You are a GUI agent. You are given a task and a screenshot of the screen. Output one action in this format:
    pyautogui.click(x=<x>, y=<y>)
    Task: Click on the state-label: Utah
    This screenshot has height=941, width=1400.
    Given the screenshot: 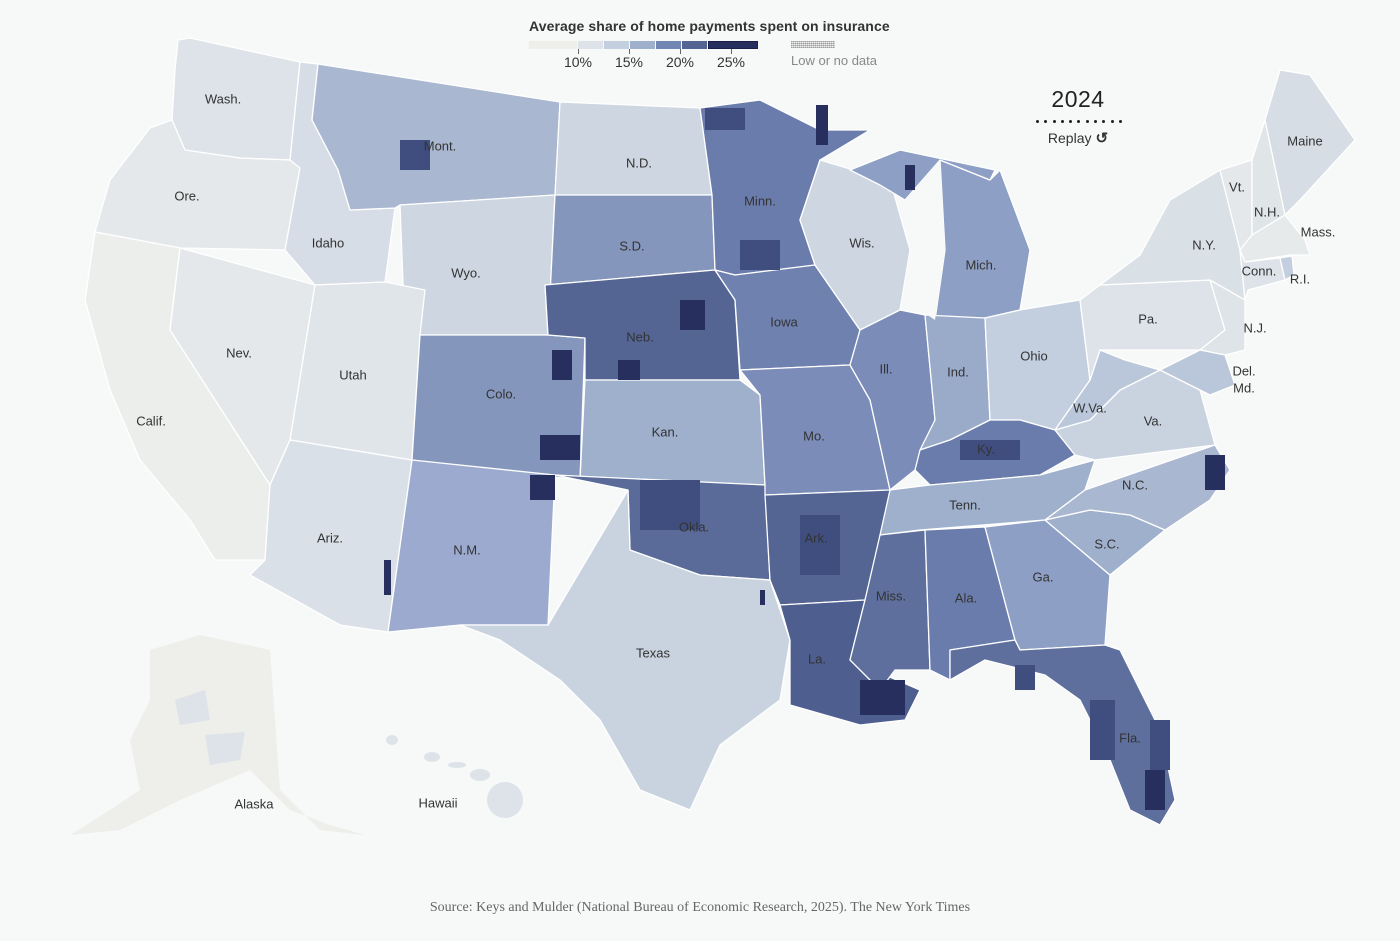 What is the action you would take?
    pyautogui.click(x=353, y=375)
    